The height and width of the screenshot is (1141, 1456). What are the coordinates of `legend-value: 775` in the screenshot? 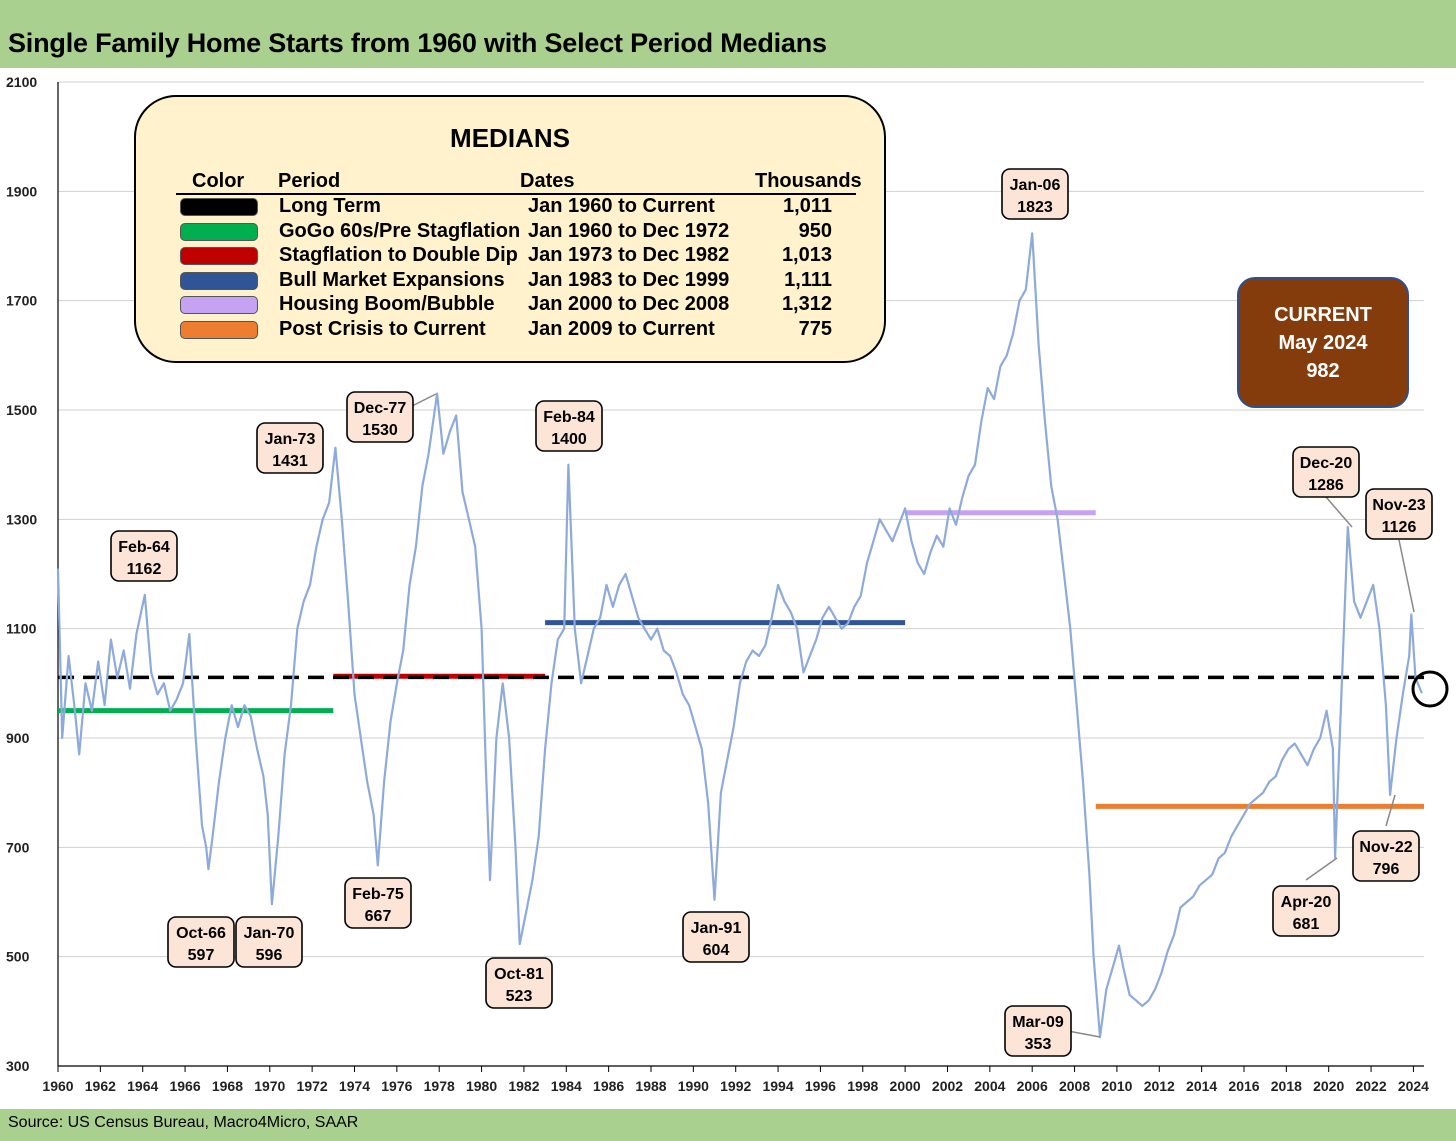 It's located at (815, 328).